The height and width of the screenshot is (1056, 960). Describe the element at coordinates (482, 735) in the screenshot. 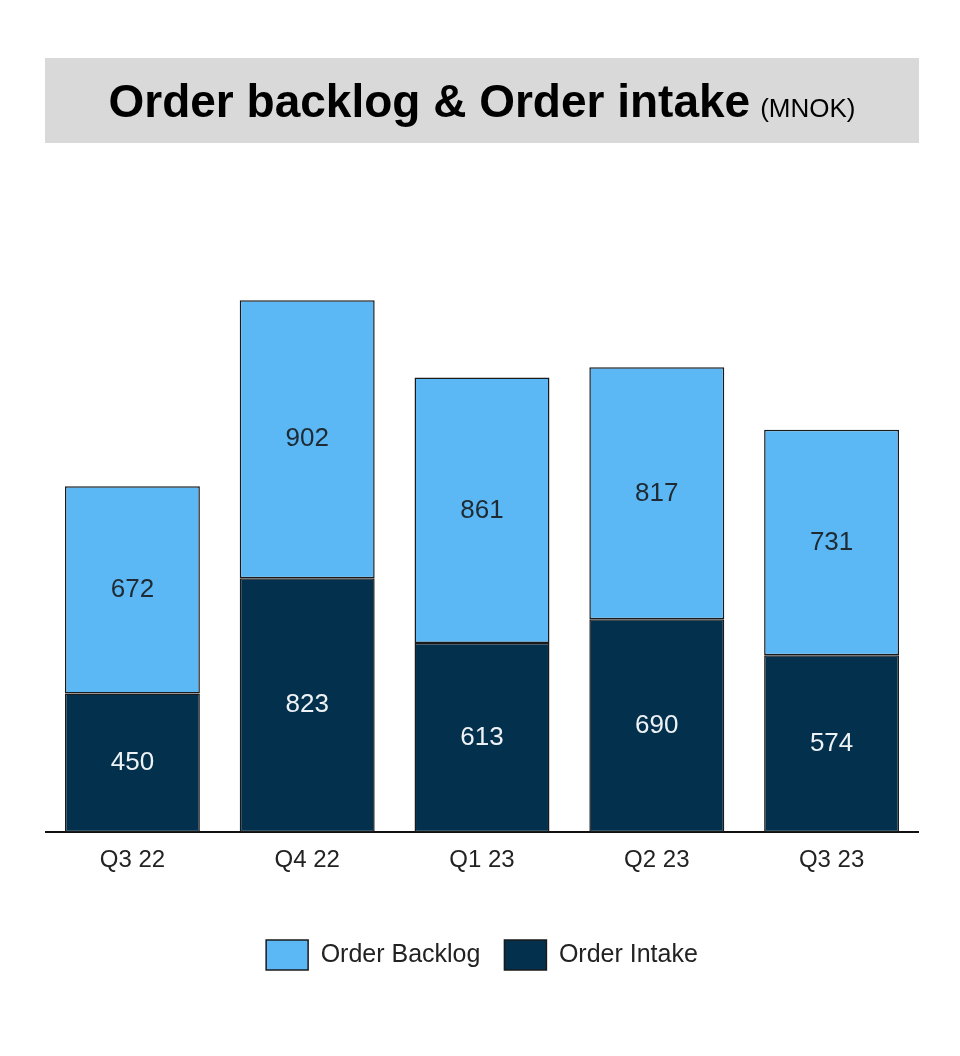

I see `data-label: 613` at that location.